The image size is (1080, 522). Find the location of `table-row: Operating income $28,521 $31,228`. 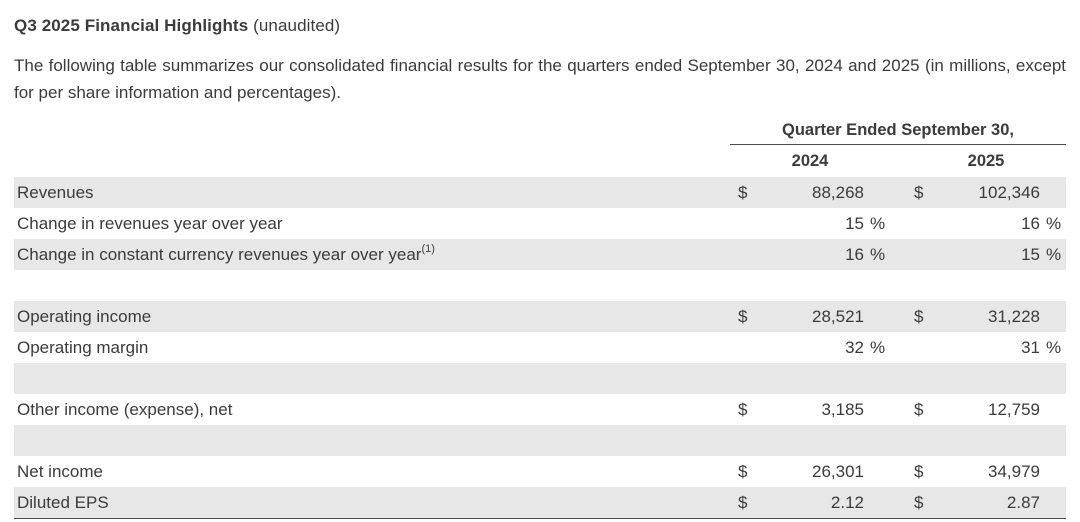

table-row: Operating income $28,521 $31,228 is located at coordinates (540, 317).